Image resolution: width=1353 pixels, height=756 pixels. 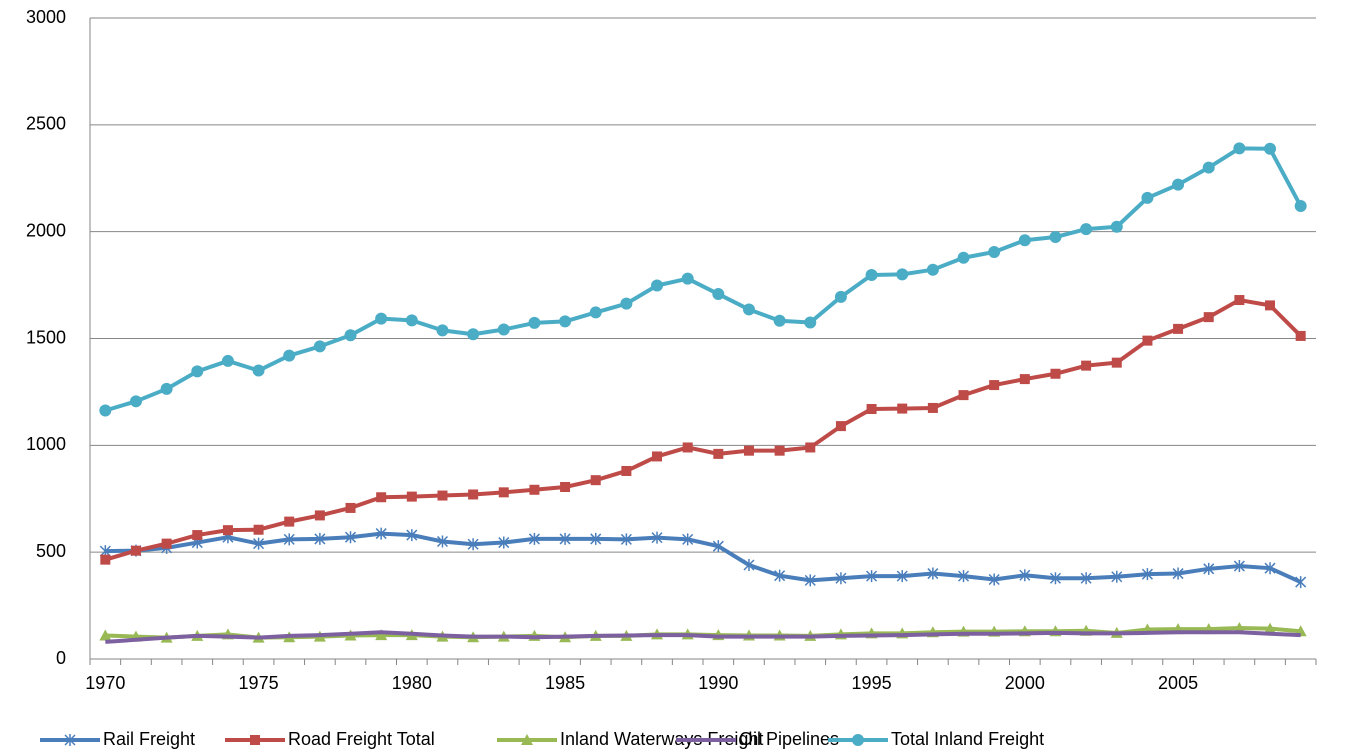 I want to click on legend-label: Rail Freight, so click(x=149, y=739).